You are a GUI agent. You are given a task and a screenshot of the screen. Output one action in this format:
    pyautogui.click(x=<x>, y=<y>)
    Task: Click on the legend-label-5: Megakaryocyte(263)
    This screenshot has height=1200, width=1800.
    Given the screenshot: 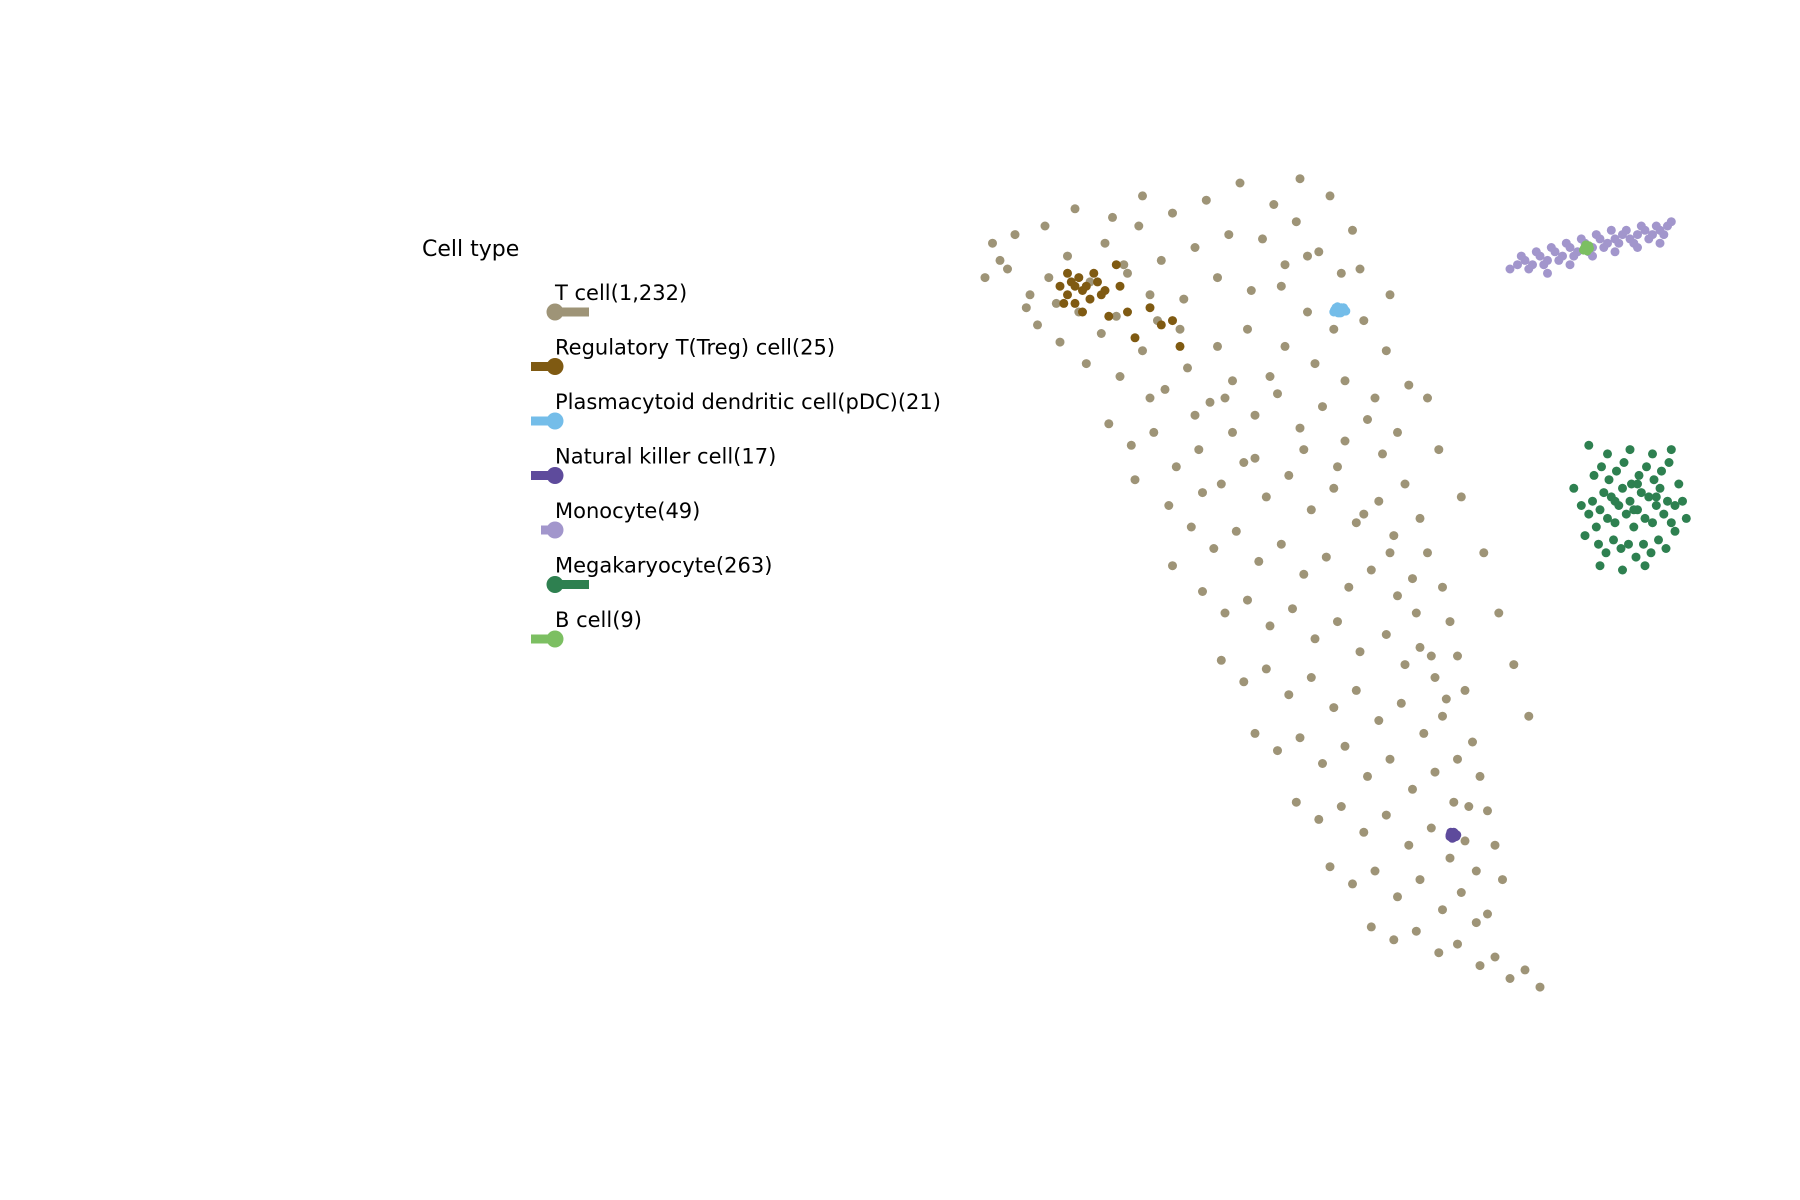 What is the action you would take?
    pyautogui.click(x=663, y=566)
    